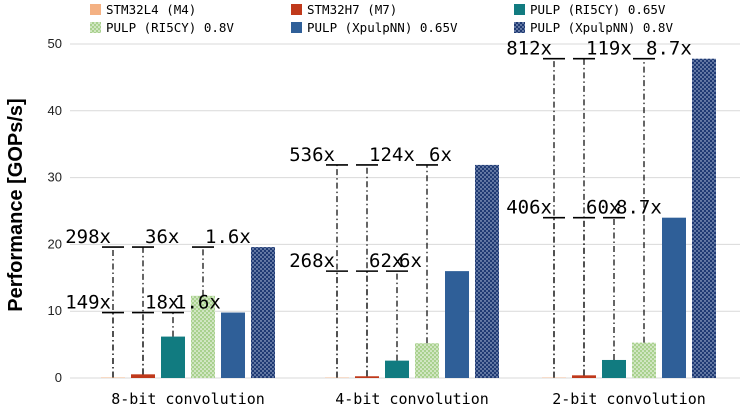 The image size is (748, 410). Describe the element at coordinates (88, 303) in the screenshot. I see `speedup-label: 149x` at that location.